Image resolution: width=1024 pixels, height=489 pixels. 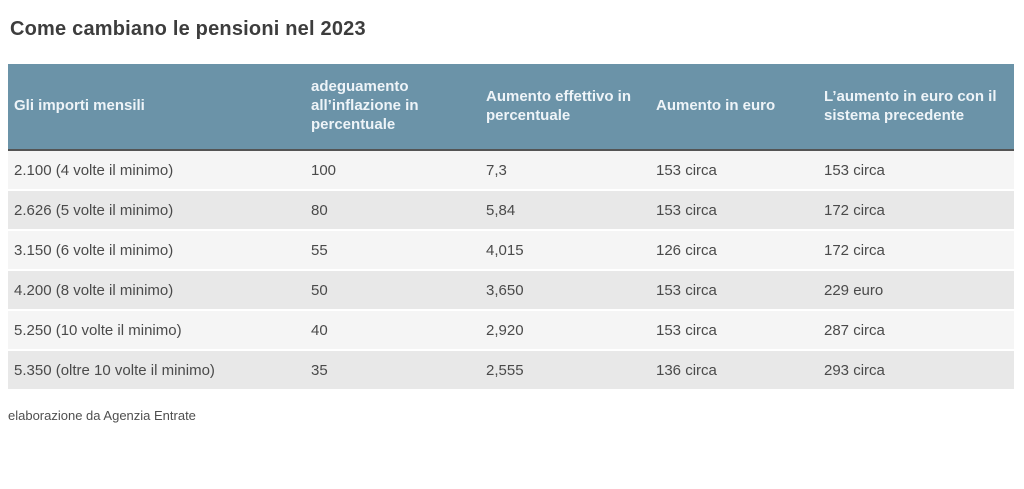 What do you see at coordinates (565, 291) in the screenshot?
I see `table-cell: 3,650` at bounding box center [565, 291].